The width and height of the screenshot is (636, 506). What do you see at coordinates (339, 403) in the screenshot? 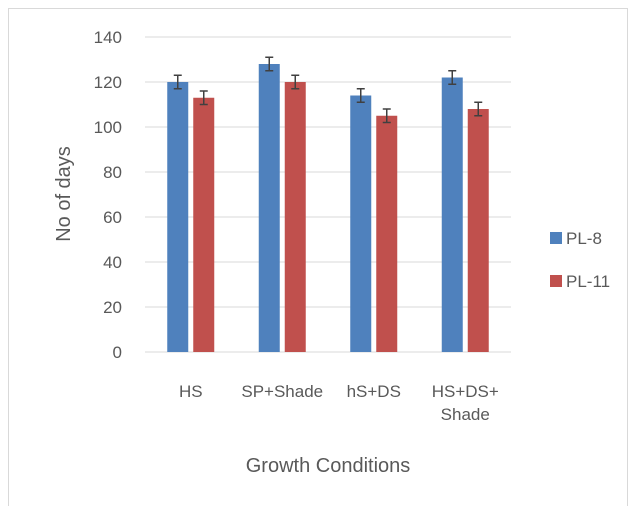
I see `x-tick-labels: HS SP+Shade hS+DS HS+DS+ Shade` at bounding box center [339, 403].